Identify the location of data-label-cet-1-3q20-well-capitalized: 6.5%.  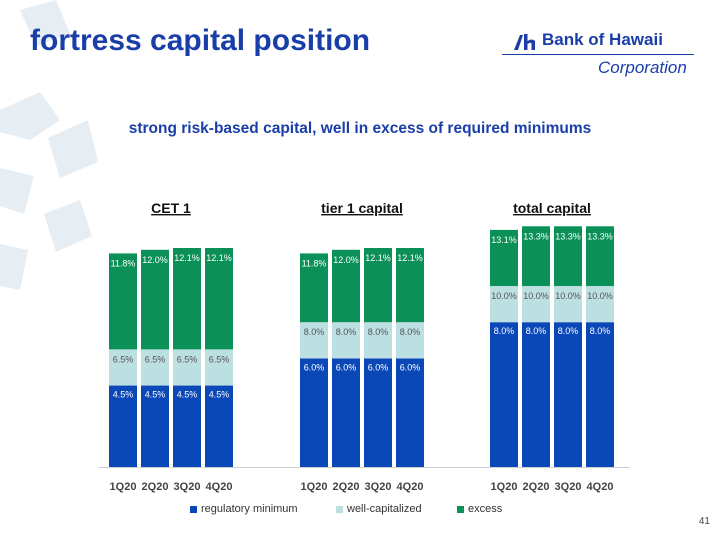
(187, 359).